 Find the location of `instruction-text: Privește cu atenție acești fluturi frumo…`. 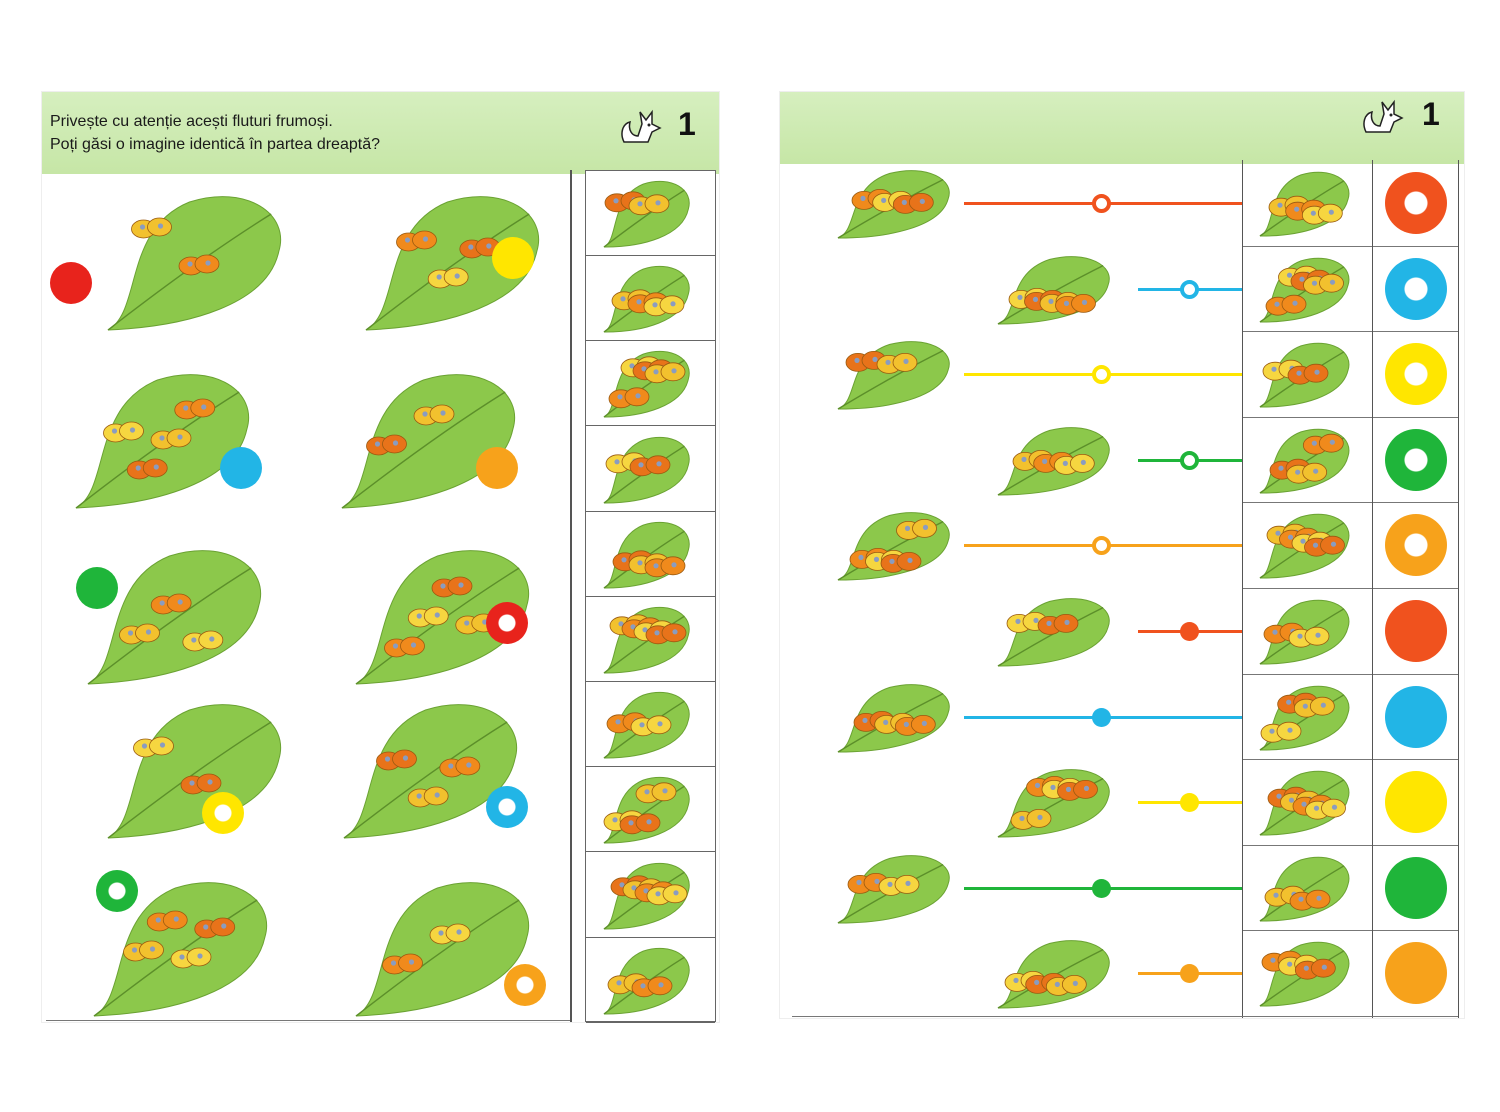

instruction-text: Privește cu atenție acești fluturi frumo… is located at coordinates (215, 133).